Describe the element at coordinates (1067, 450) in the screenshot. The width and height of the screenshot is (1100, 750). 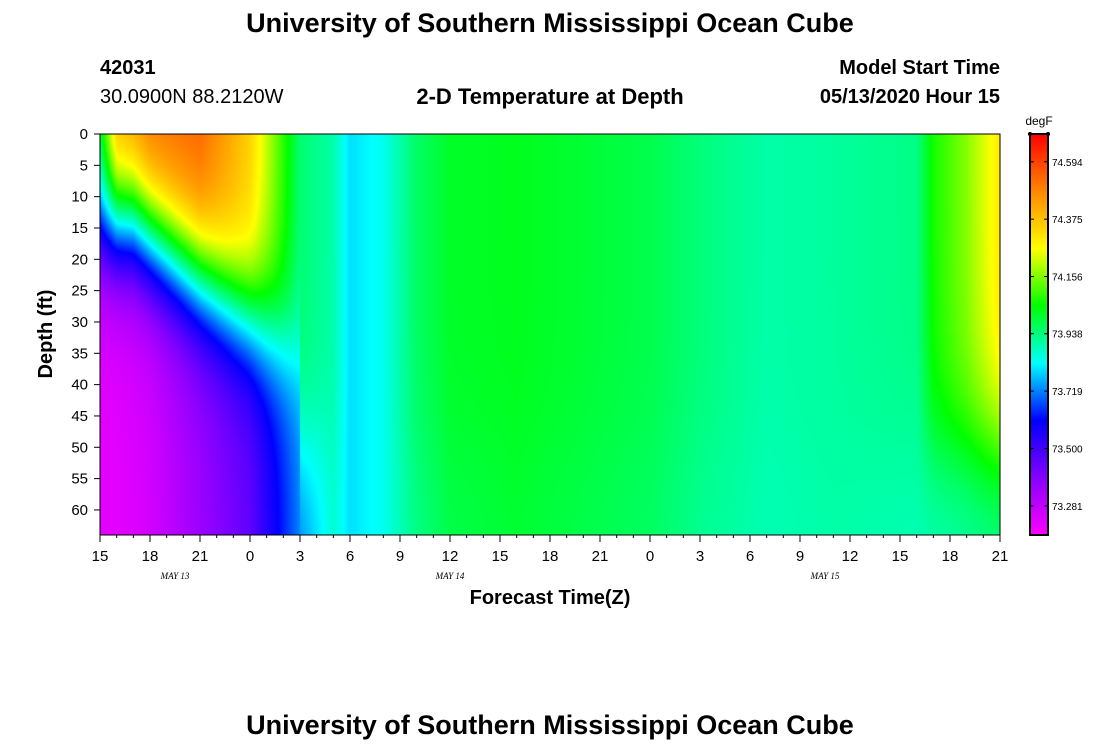
I see `colorbar-tick-label: 73.500` at that location.